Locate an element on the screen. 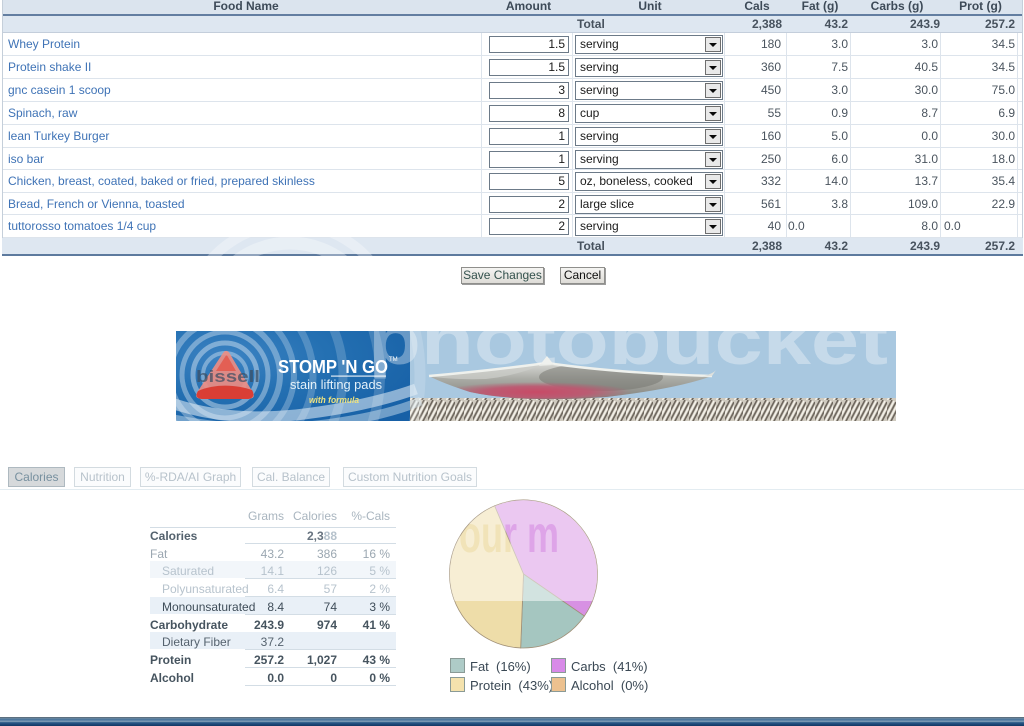 The width and height of the screenshot is (1024, 726). svg-text: STOMP 'N GO is located at coordinates (333, 367).